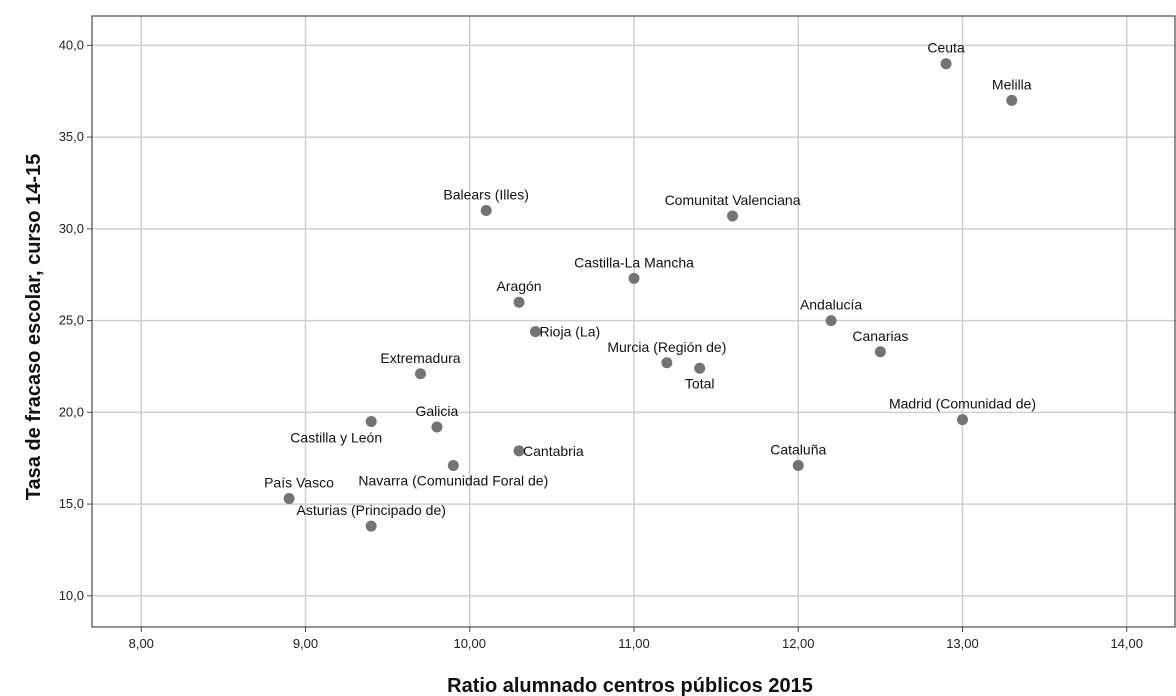 This screenshot has width=1176, height=696. I want to click on point-label: Balears (Illes), so click(486, 194).